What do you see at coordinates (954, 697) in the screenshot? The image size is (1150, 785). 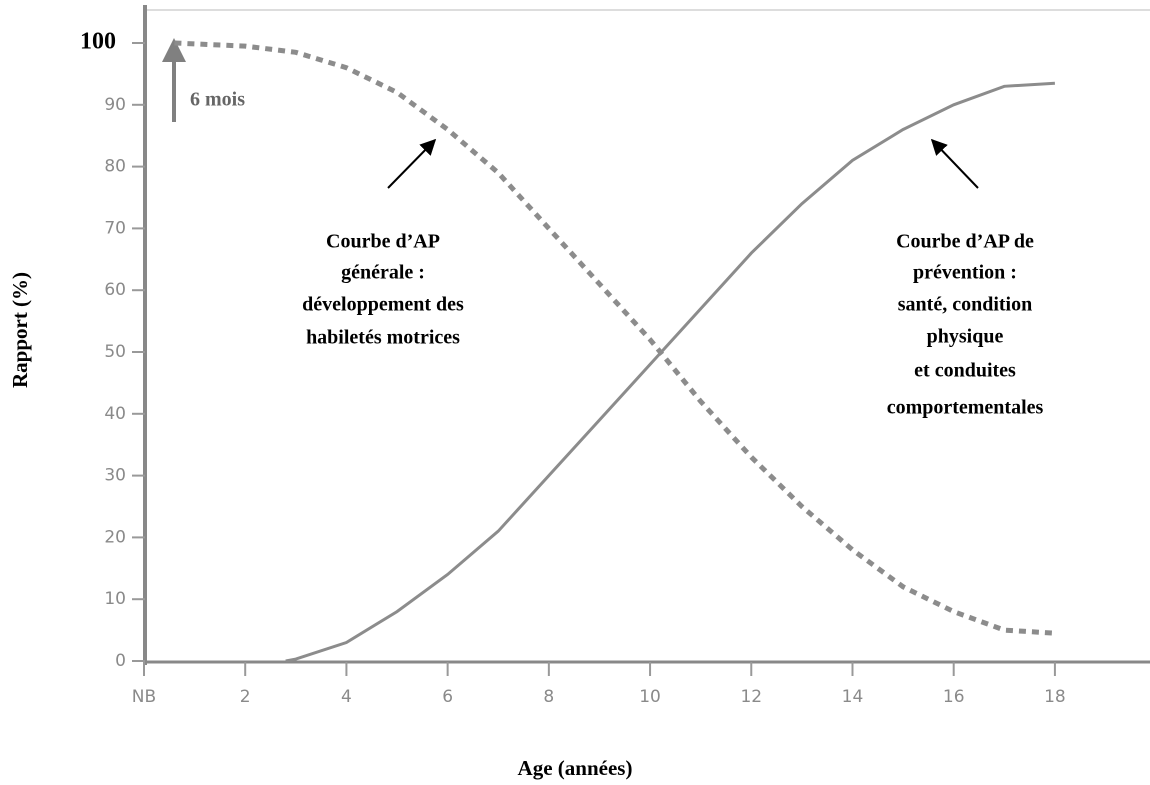 I see `x-tick-label: 16` at bounding box center [954, 697].